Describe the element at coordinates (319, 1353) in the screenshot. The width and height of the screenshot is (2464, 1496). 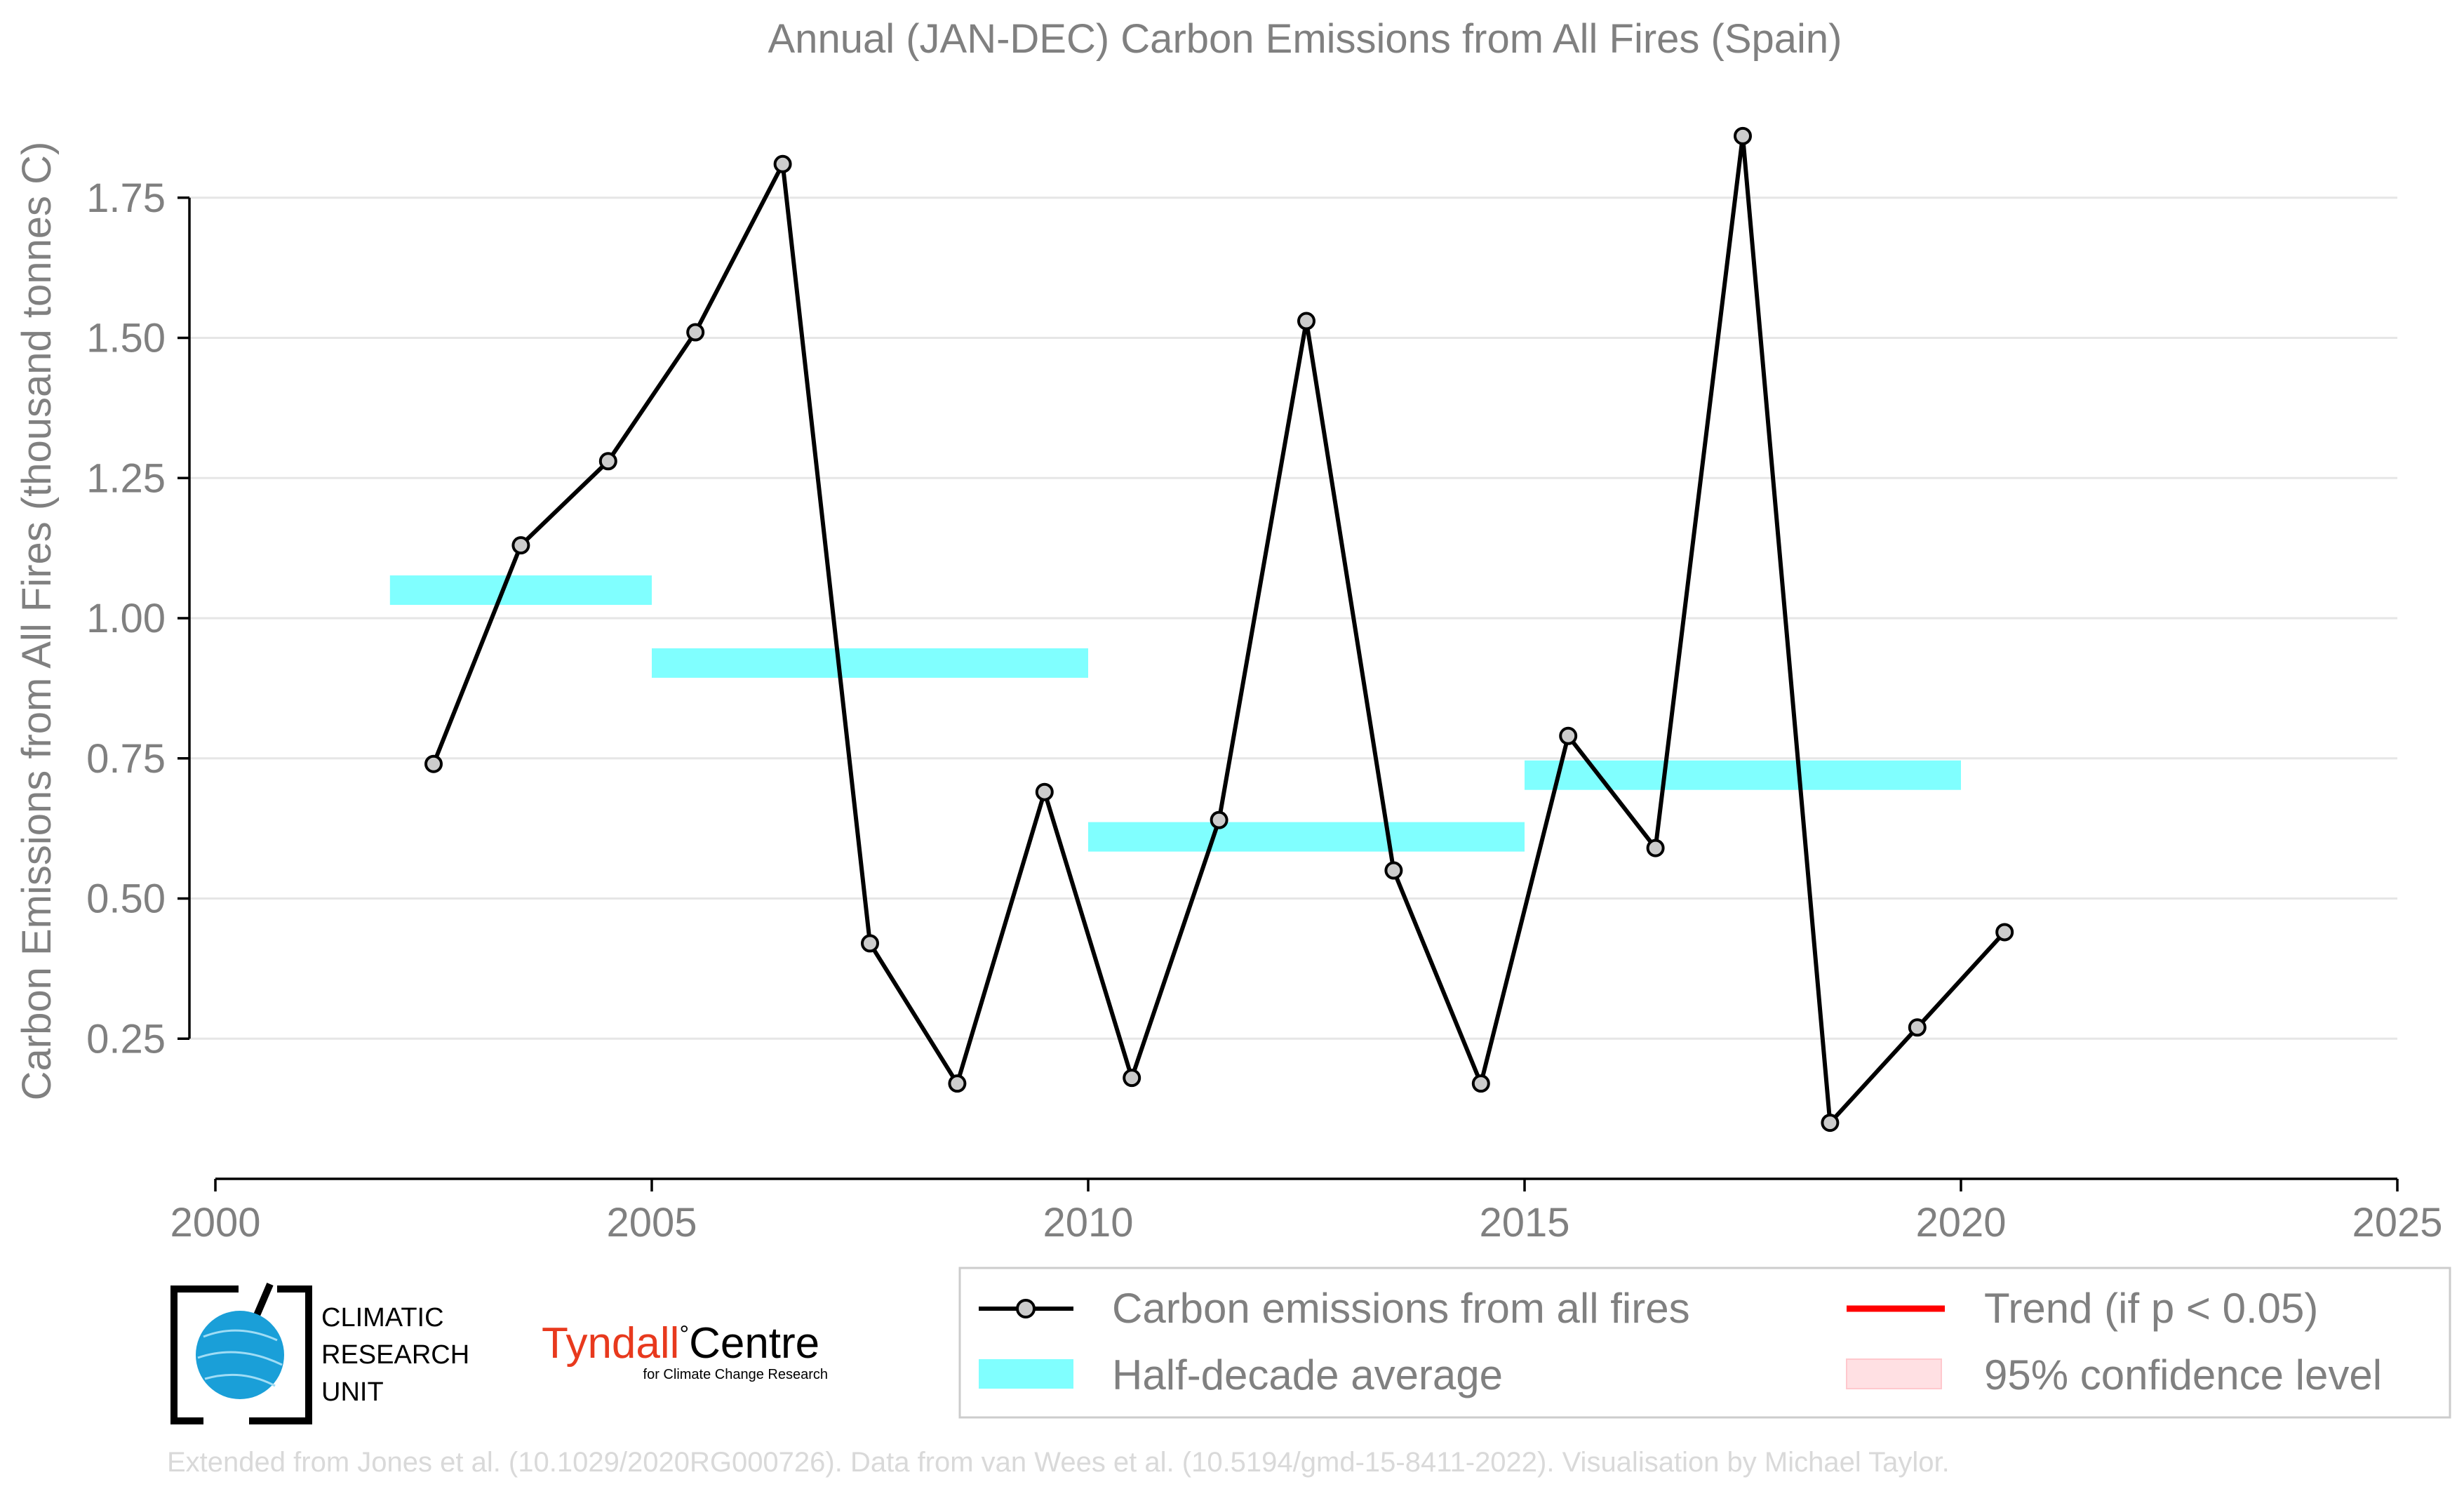
I see `cru-logo: CLIMATIC RESEARCH UNIT` at that location.